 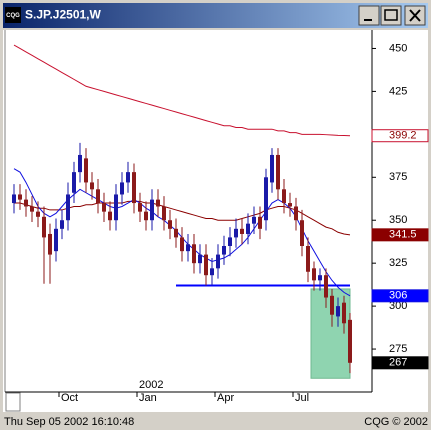 I want to click on last-value-label: 399.2, so click(x=403, y=136).